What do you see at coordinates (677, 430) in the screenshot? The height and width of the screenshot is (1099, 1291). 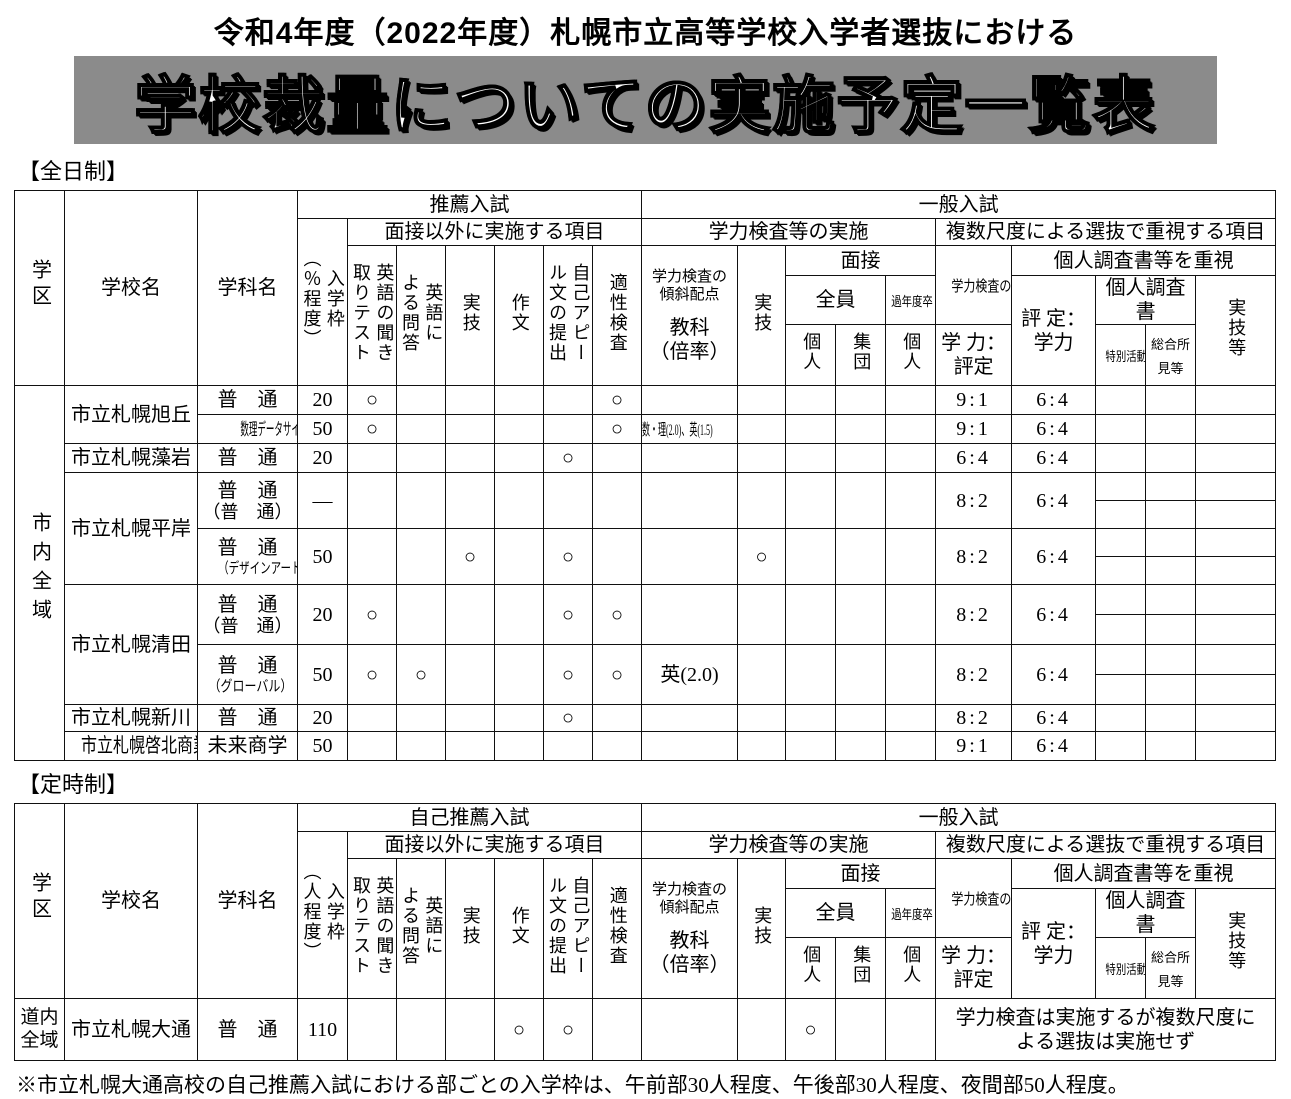 I see `keisha-value: 数・理(2.0)、英(1.5)` at bounding box center [677, 430].